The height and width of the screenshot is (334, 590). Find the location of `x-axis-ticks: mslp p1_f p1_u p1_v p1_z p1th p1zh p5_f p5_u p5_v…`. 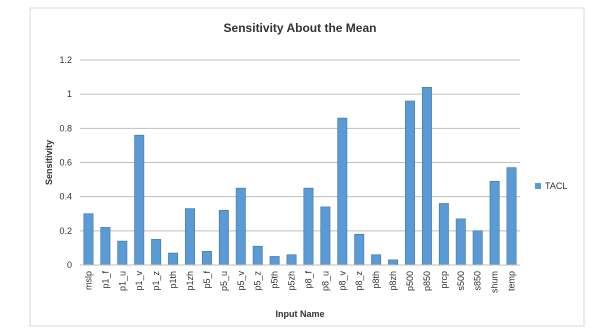

x-axis-ticks: mslp p1_f p1_u p1_v p1_z p1th p1zh p5_f p5_u p5_v… is located at coordinates (299, 282).